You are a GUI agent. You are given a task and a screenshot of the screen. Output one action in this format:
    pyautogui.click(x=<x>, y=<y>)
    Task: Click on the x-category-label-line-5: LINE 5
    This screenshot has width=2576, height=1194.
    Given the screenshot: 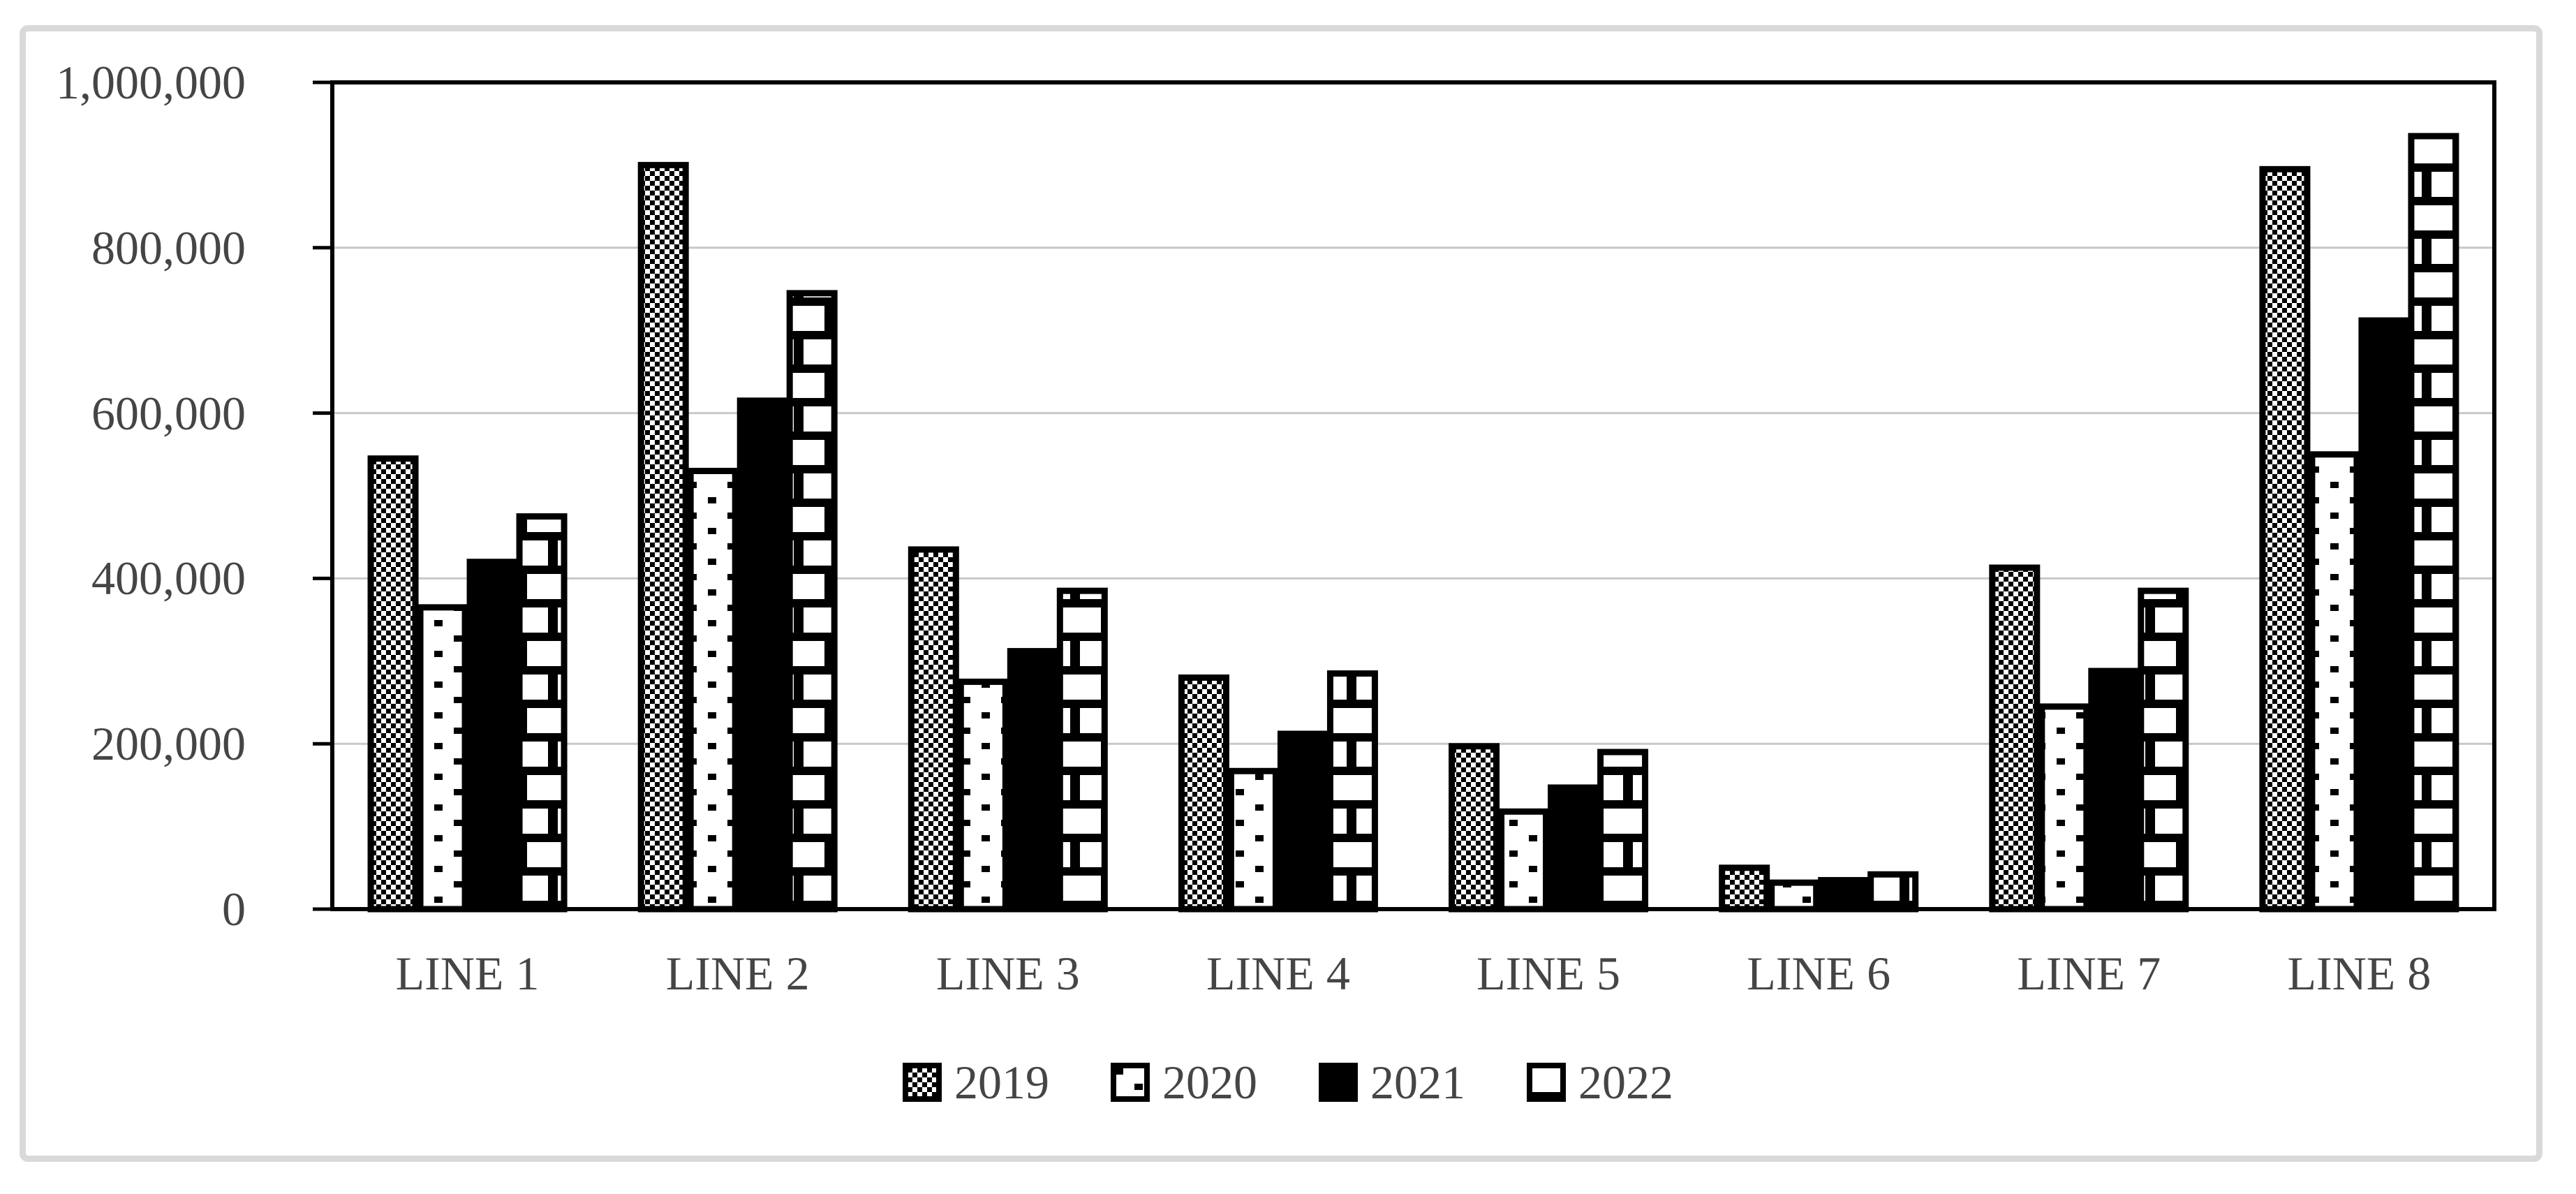 What is the action you would take?
    pyautogui.click(x=1548, y=974)
    